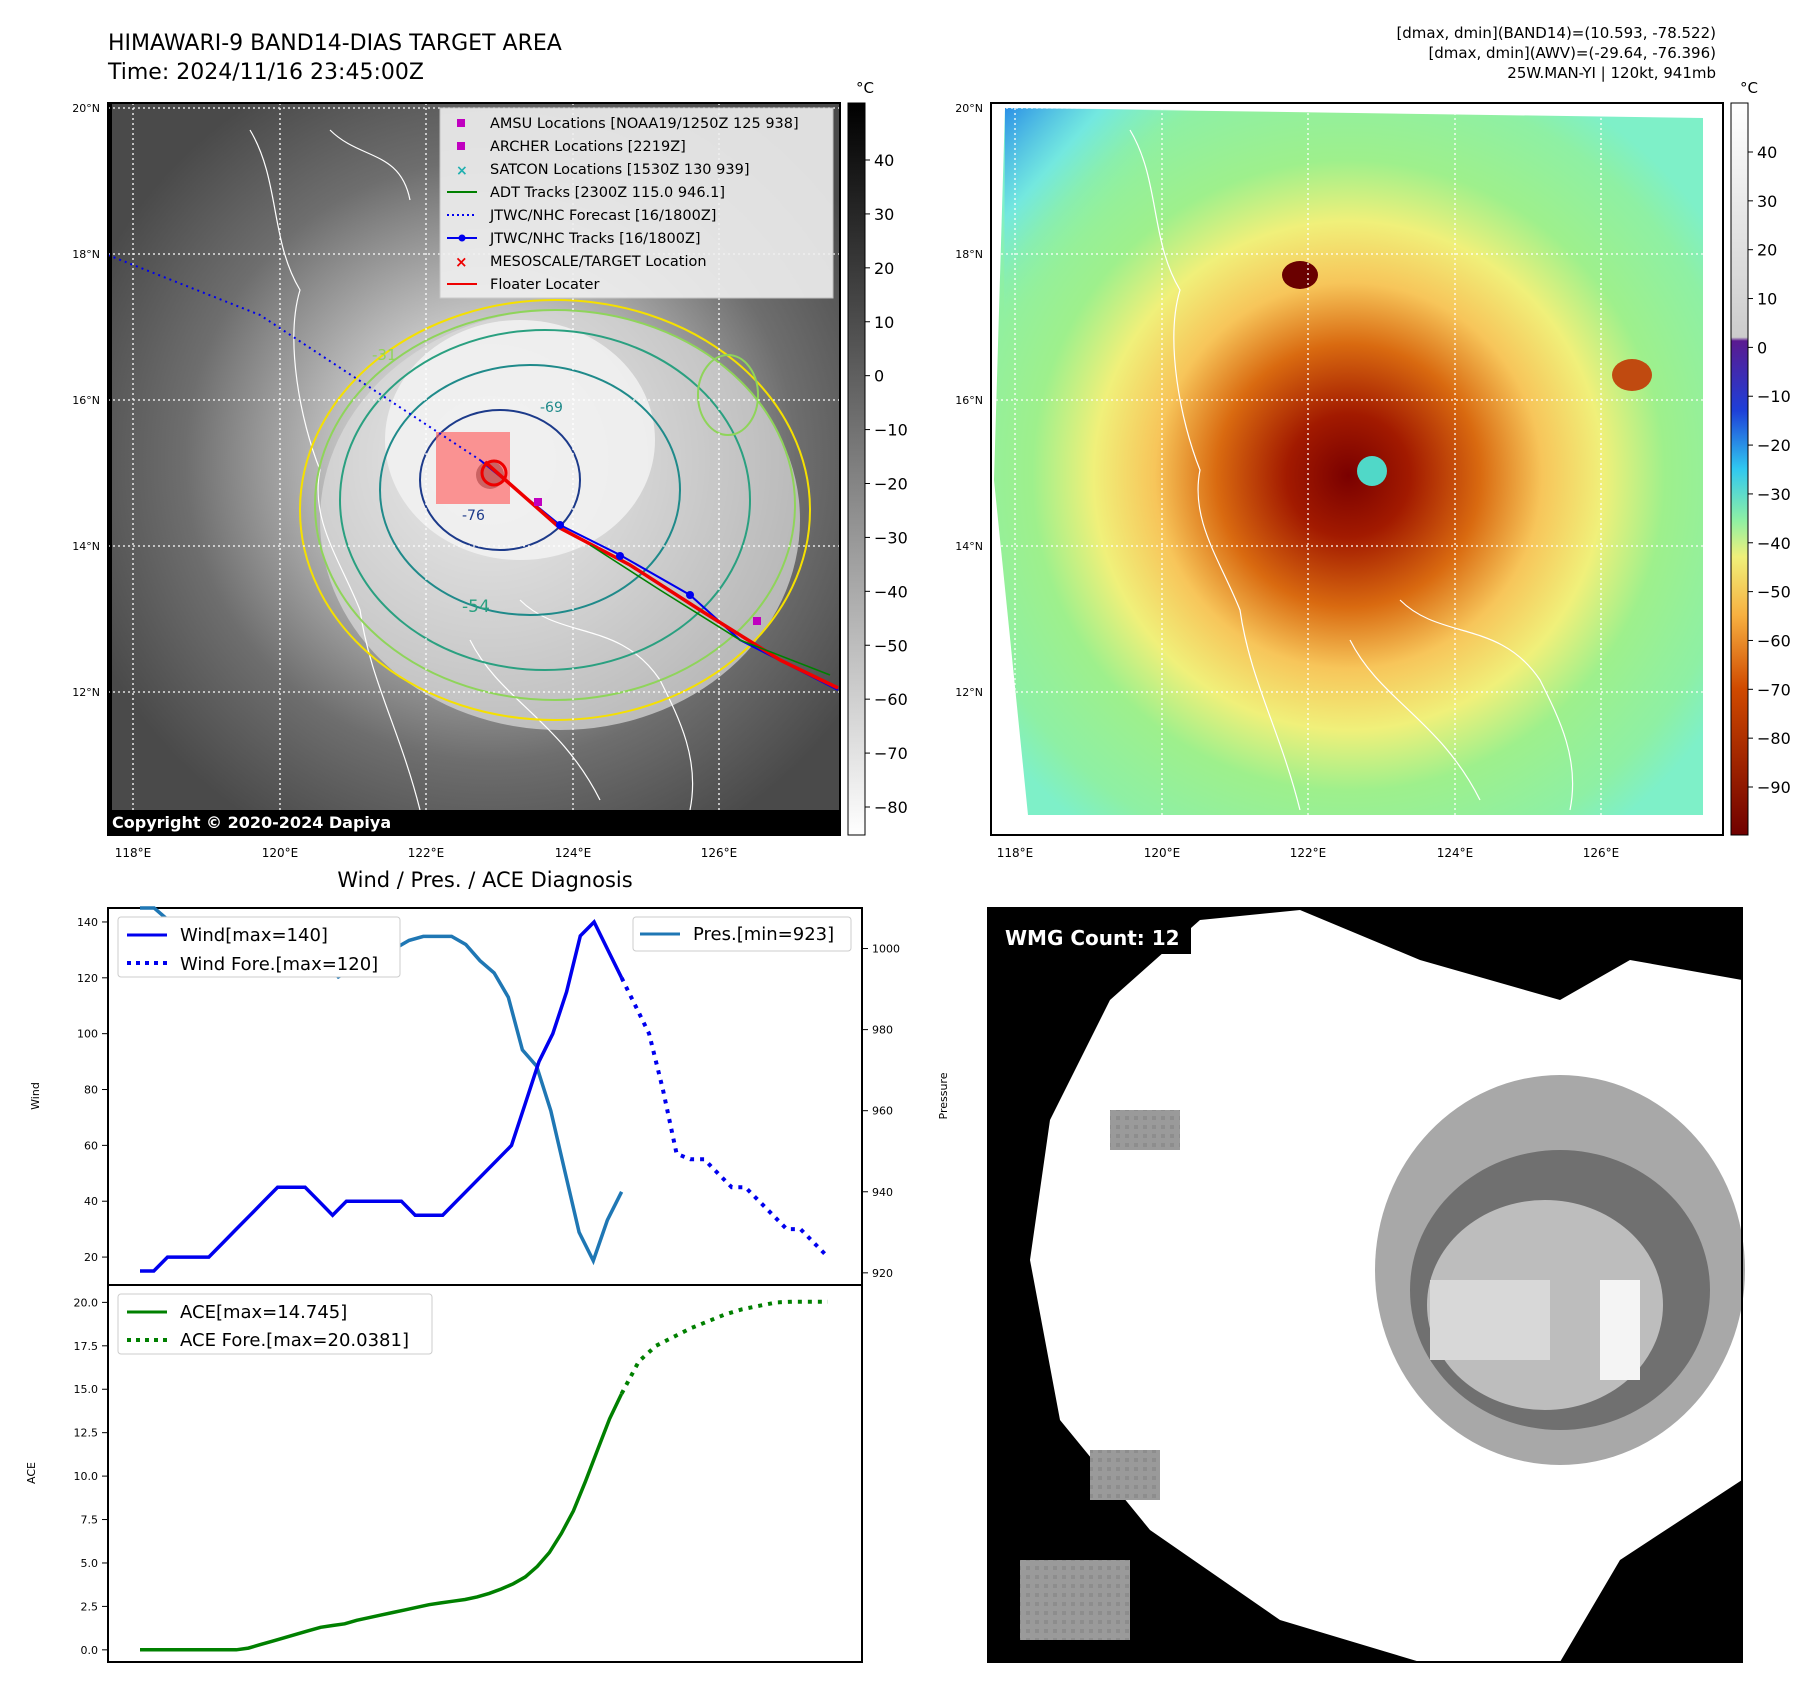 The image size is (1801, 1691). I want to click on ir-lon-labels: 118°E 120°E 122°E 124°E 126°E, so click(426, 853).